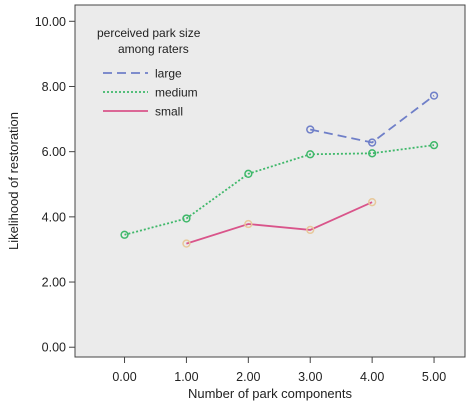  What do you see at coordinates (50, 22) in the screenshot?
I see `y-tick-label: 10.00` at bounding box center [50, 22].